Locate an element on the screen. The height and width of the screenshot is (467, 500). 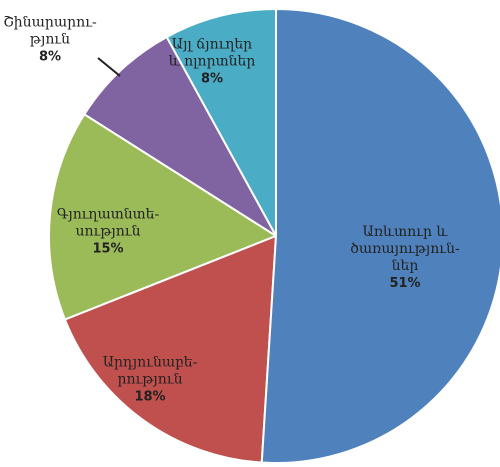
slice-label: Առևտուր և ծառայություն- ներ 51% is located at coordinates (404, 258).